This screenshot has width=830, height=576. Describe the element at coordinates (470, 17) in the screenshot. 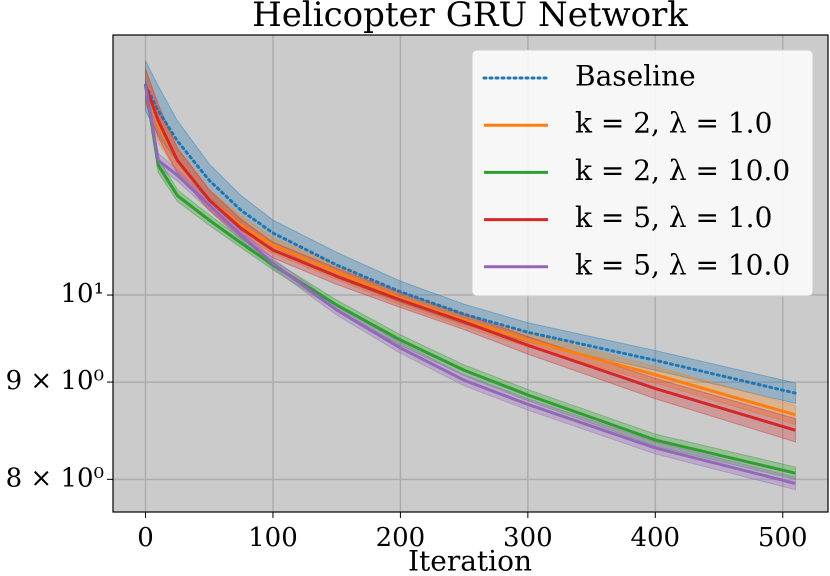

I see `chart-title: Helicopter GRU Network` at that location.